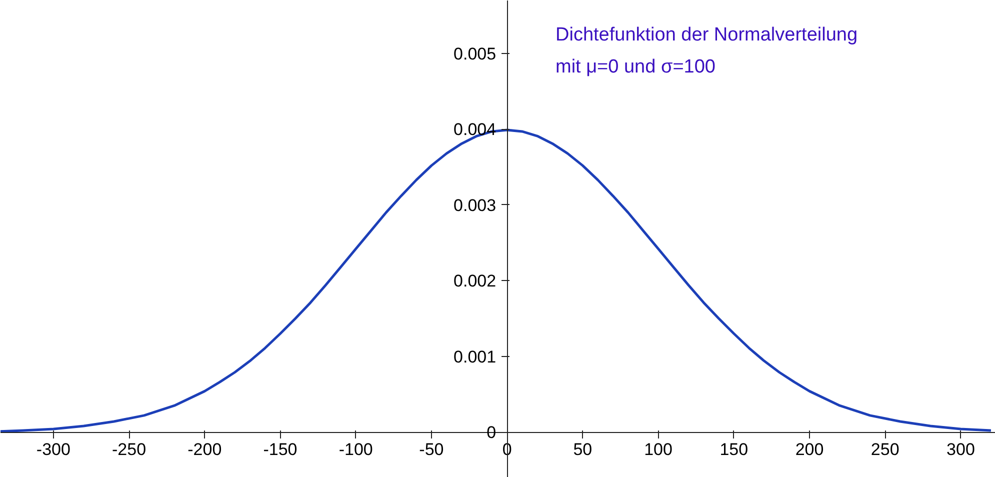 The width and height of the screenshot is (995, 477). Describe the element at coordinates (809, 450) in the screenshot. I see `x-tick-label: 200` at that location.